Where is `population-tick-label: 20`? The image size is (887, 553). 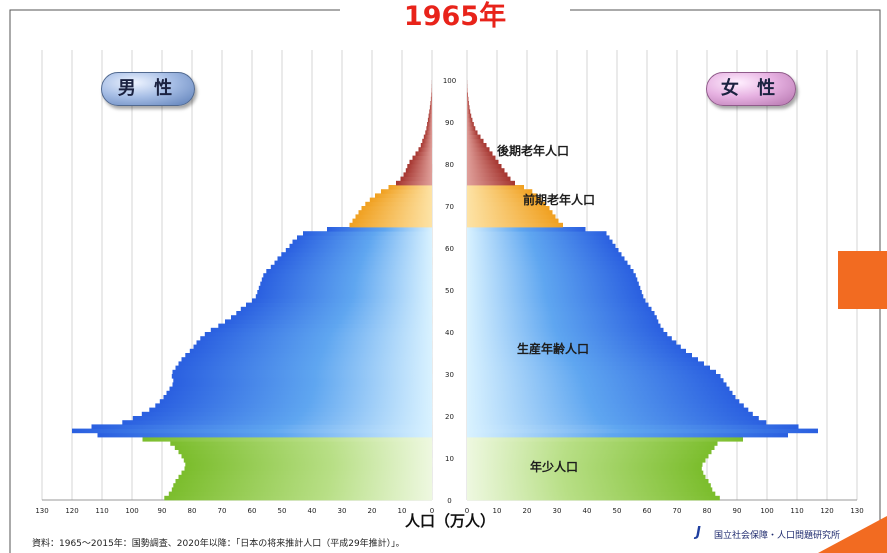 population-tick-label: 20 is located at coordinates (372, 511).